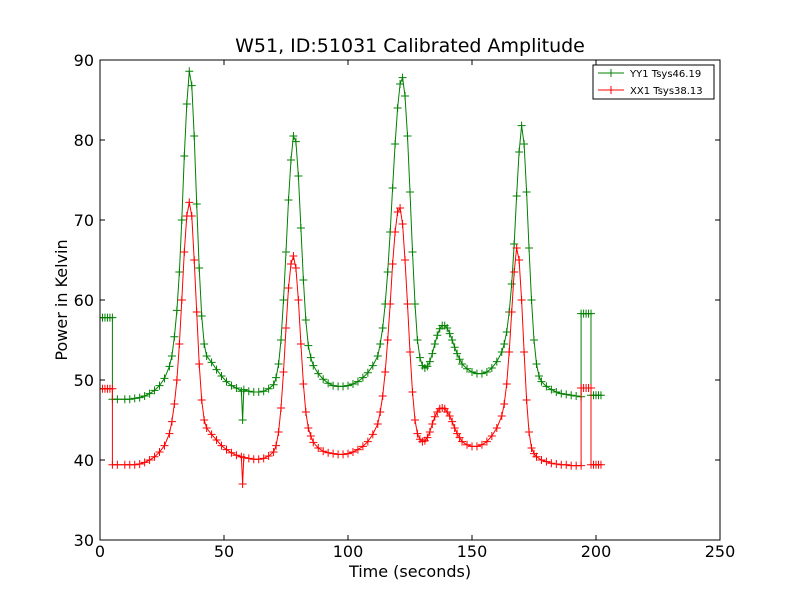  Describe the element at coordinates (224, 551) in the screenshot. I see `x-tick-label: 50` at that location.